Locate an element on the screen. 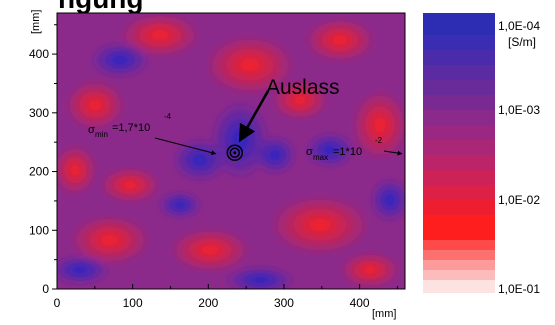 This screenshot has height=325, width=555. y-tick-label: 200 is located at coordinates (39, 172).